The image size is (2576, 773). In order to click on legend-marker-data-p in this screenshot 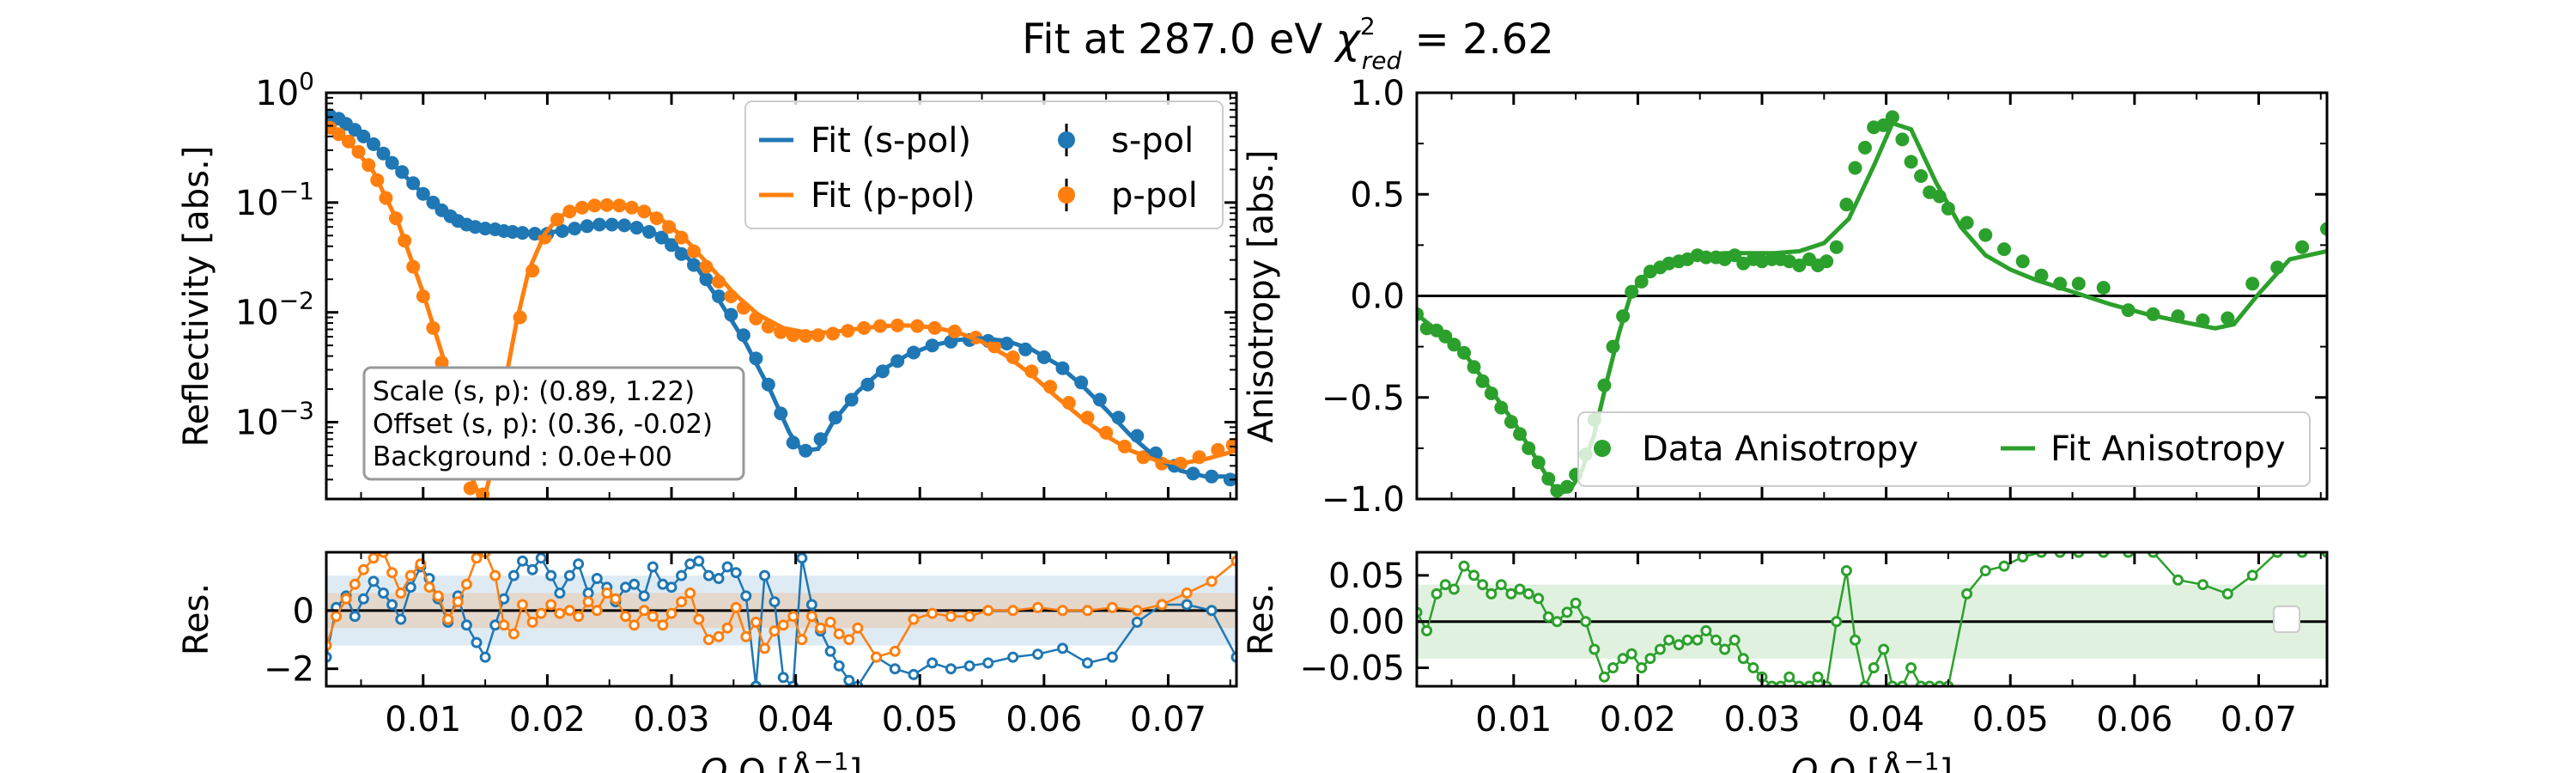, I will do `click(1067, 195)`.